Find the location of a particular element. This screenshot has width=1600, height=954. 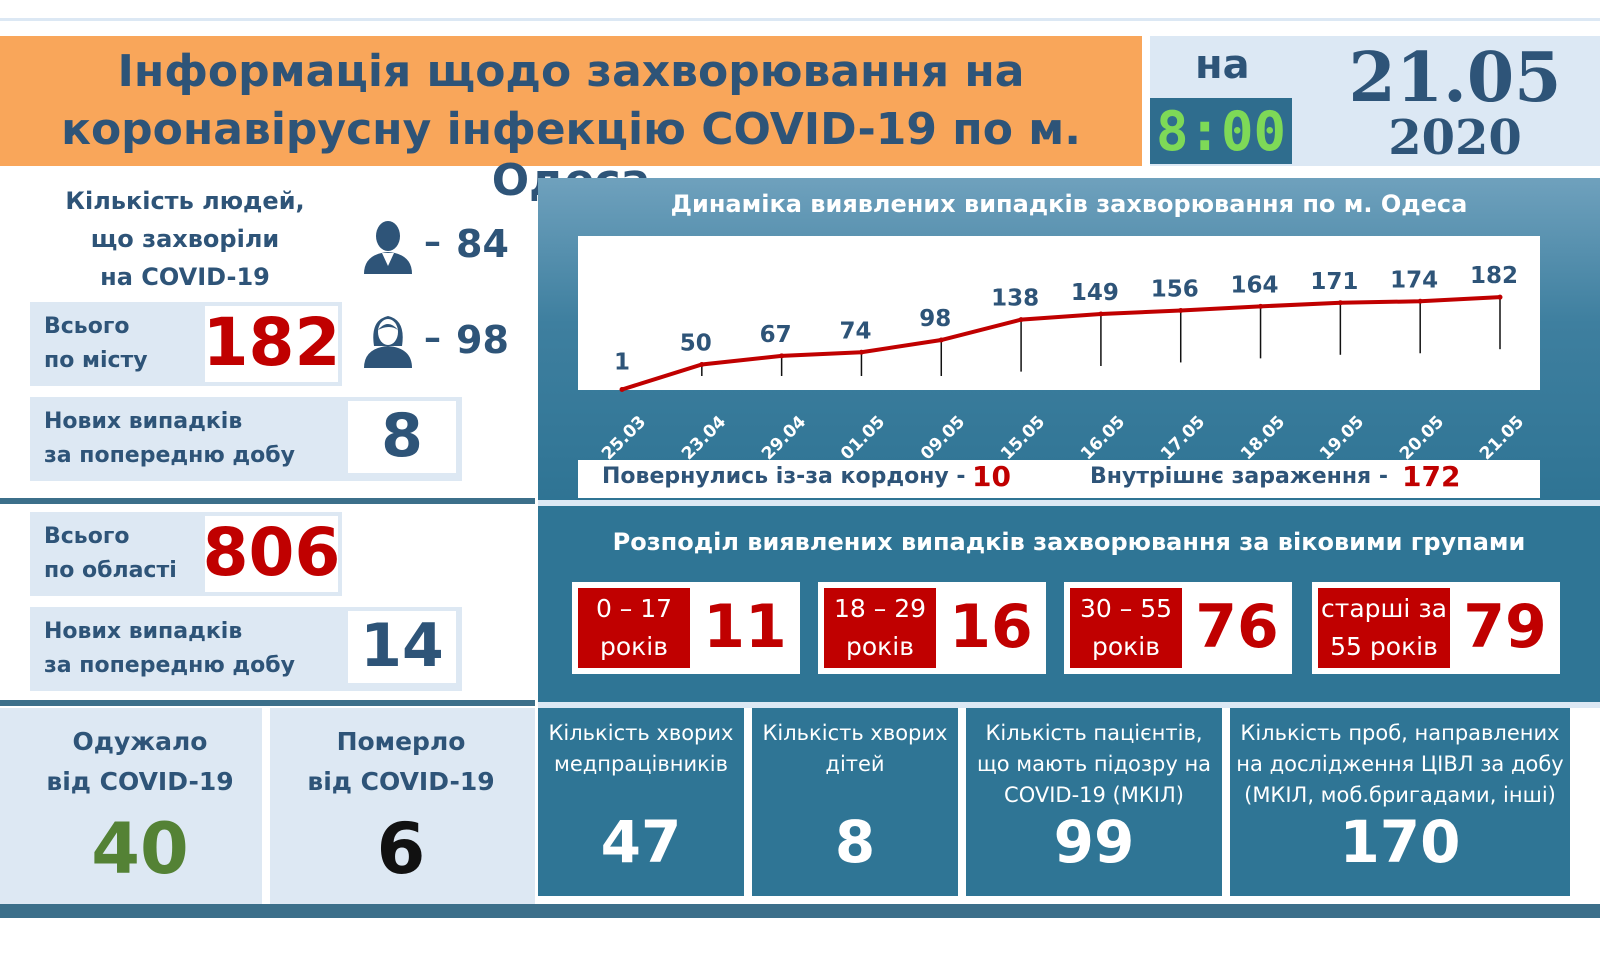

header-year: 2020 is located at coordinates (1455, 138).